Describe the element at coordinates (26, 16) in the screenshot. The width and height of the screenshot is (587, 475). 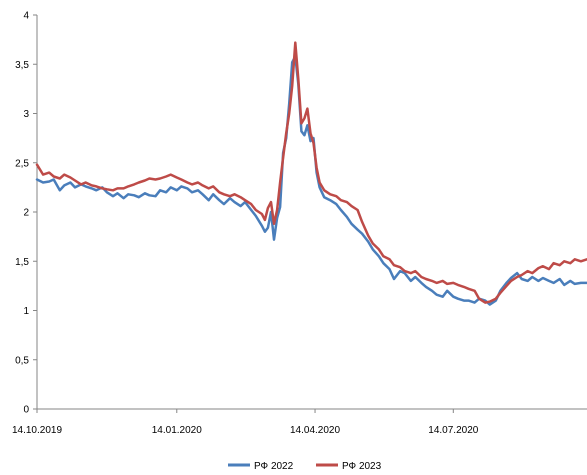
I see `y-tick-label: 4` at that location.